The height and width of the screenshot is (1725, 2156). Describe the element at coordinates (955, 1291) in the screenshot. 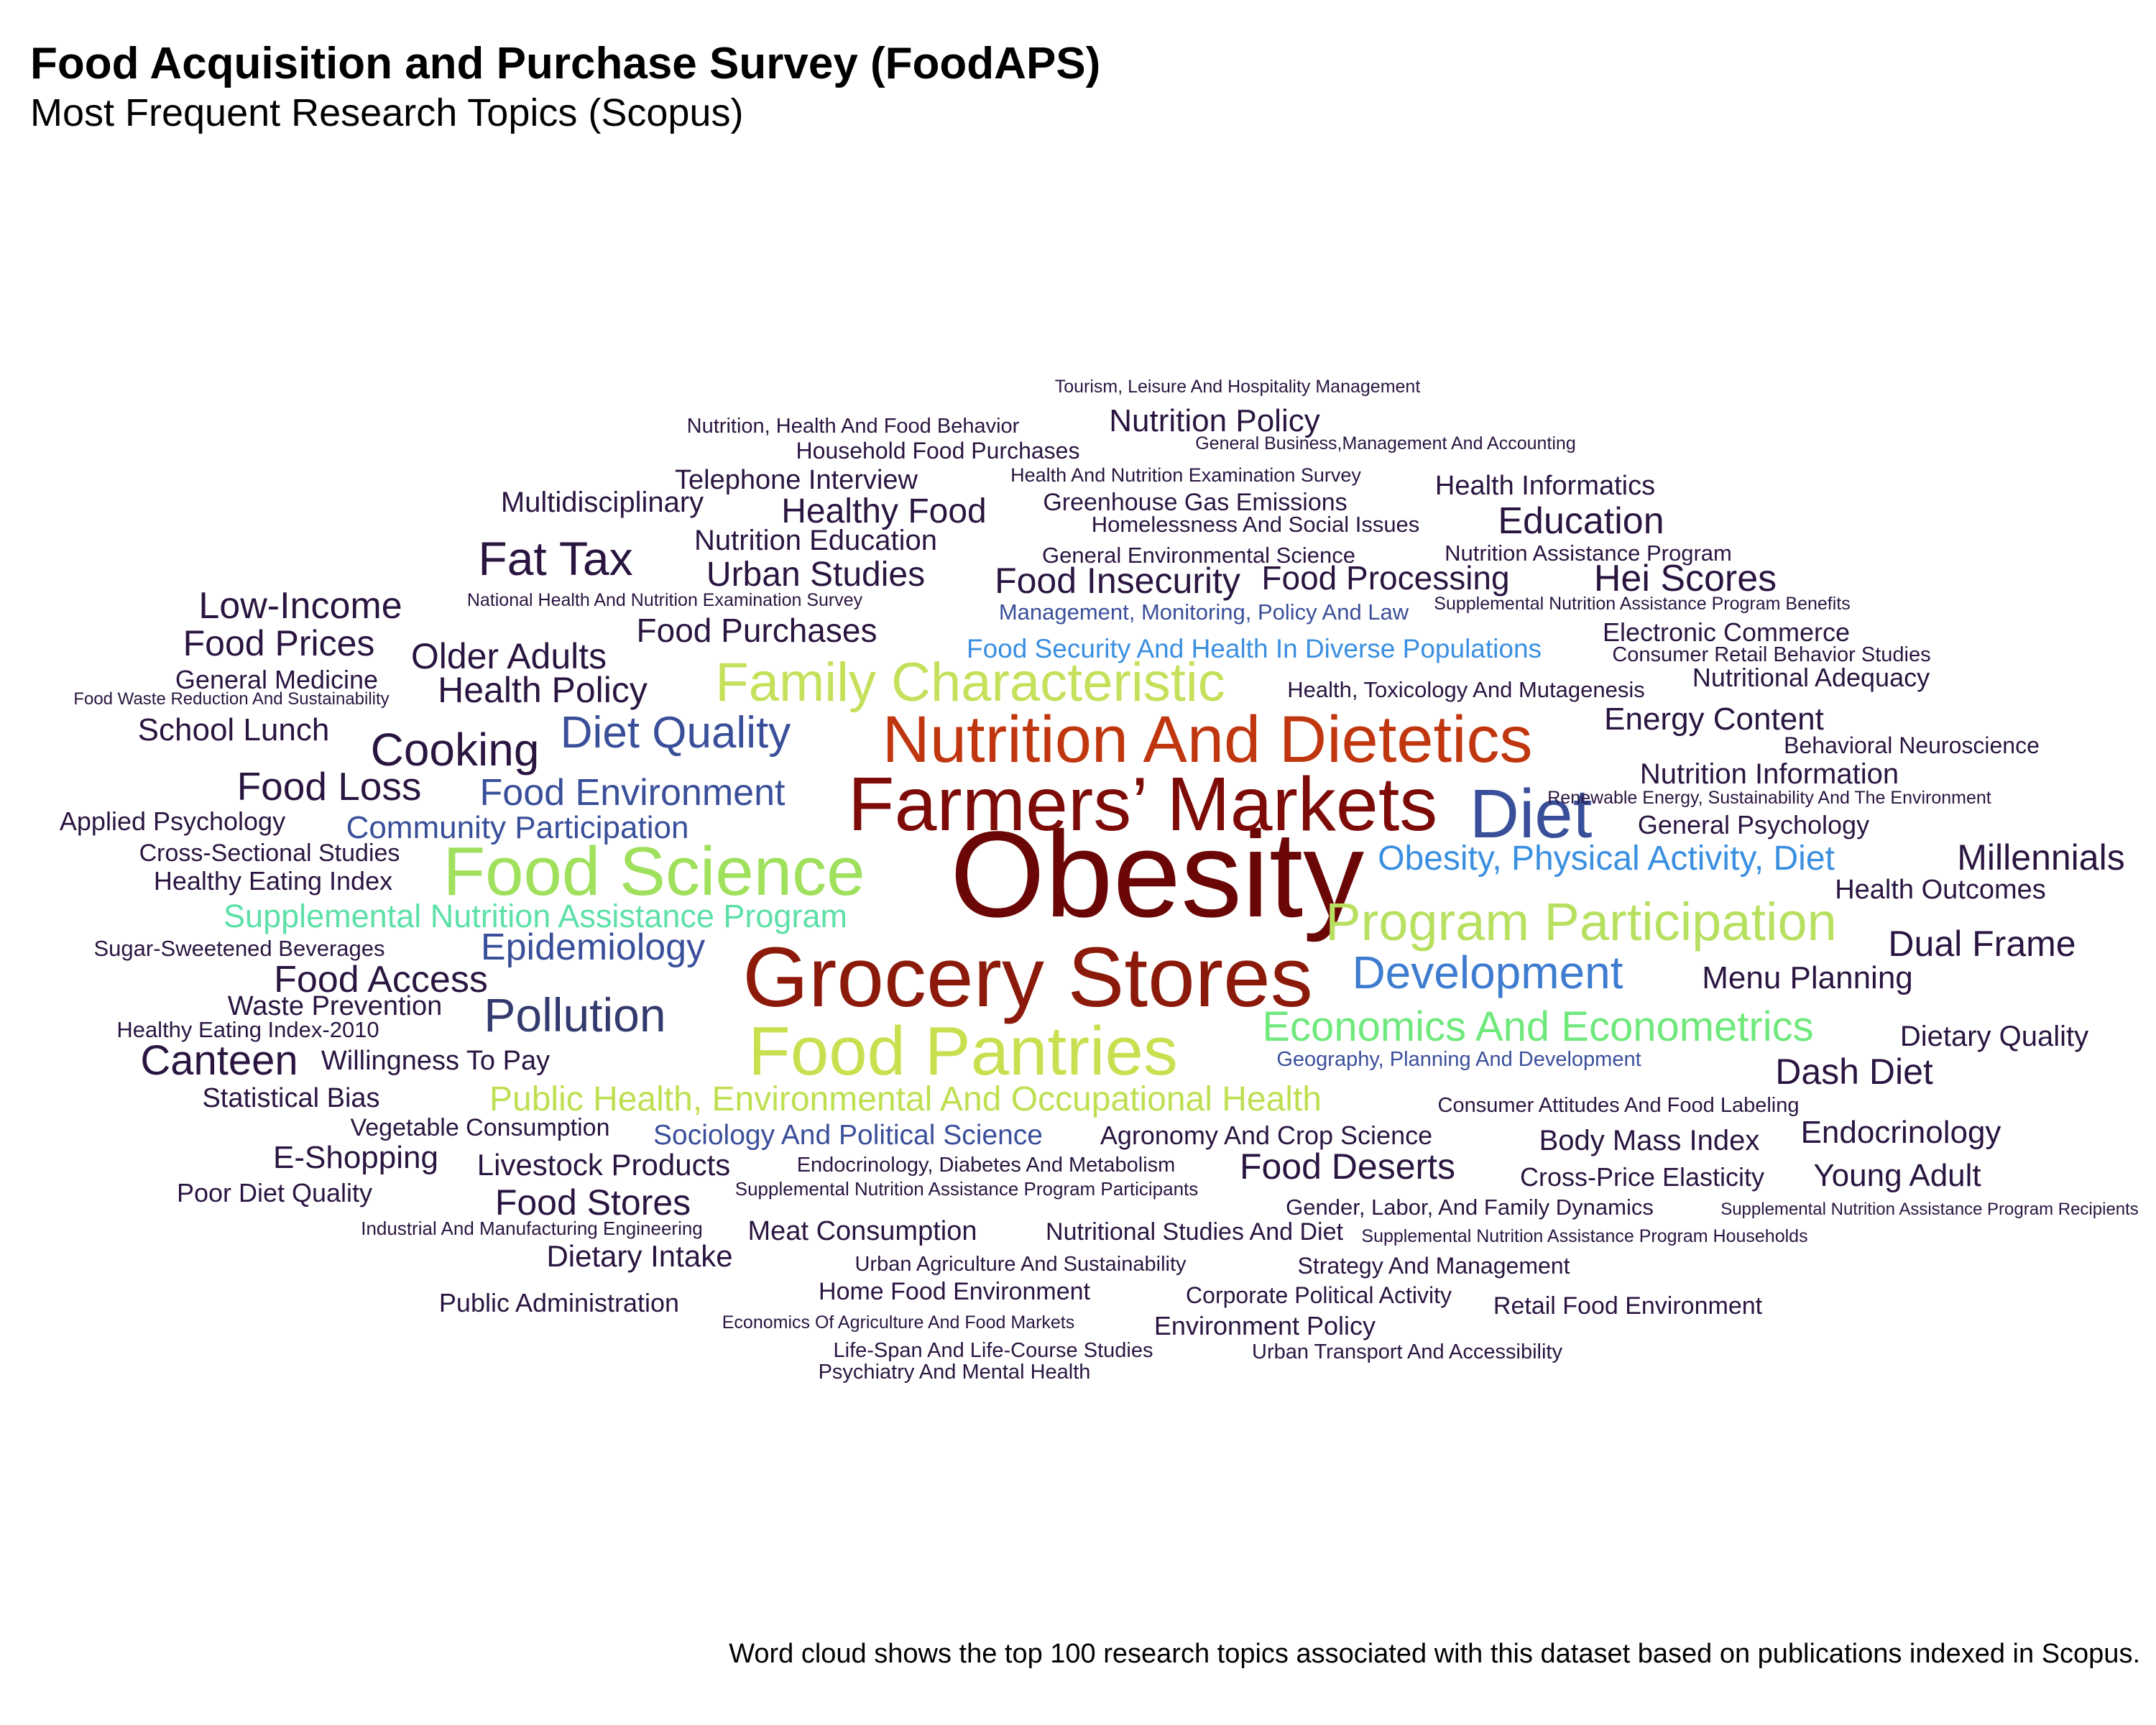

I see `word-home-food-environment: Home Food Environment` at that location.